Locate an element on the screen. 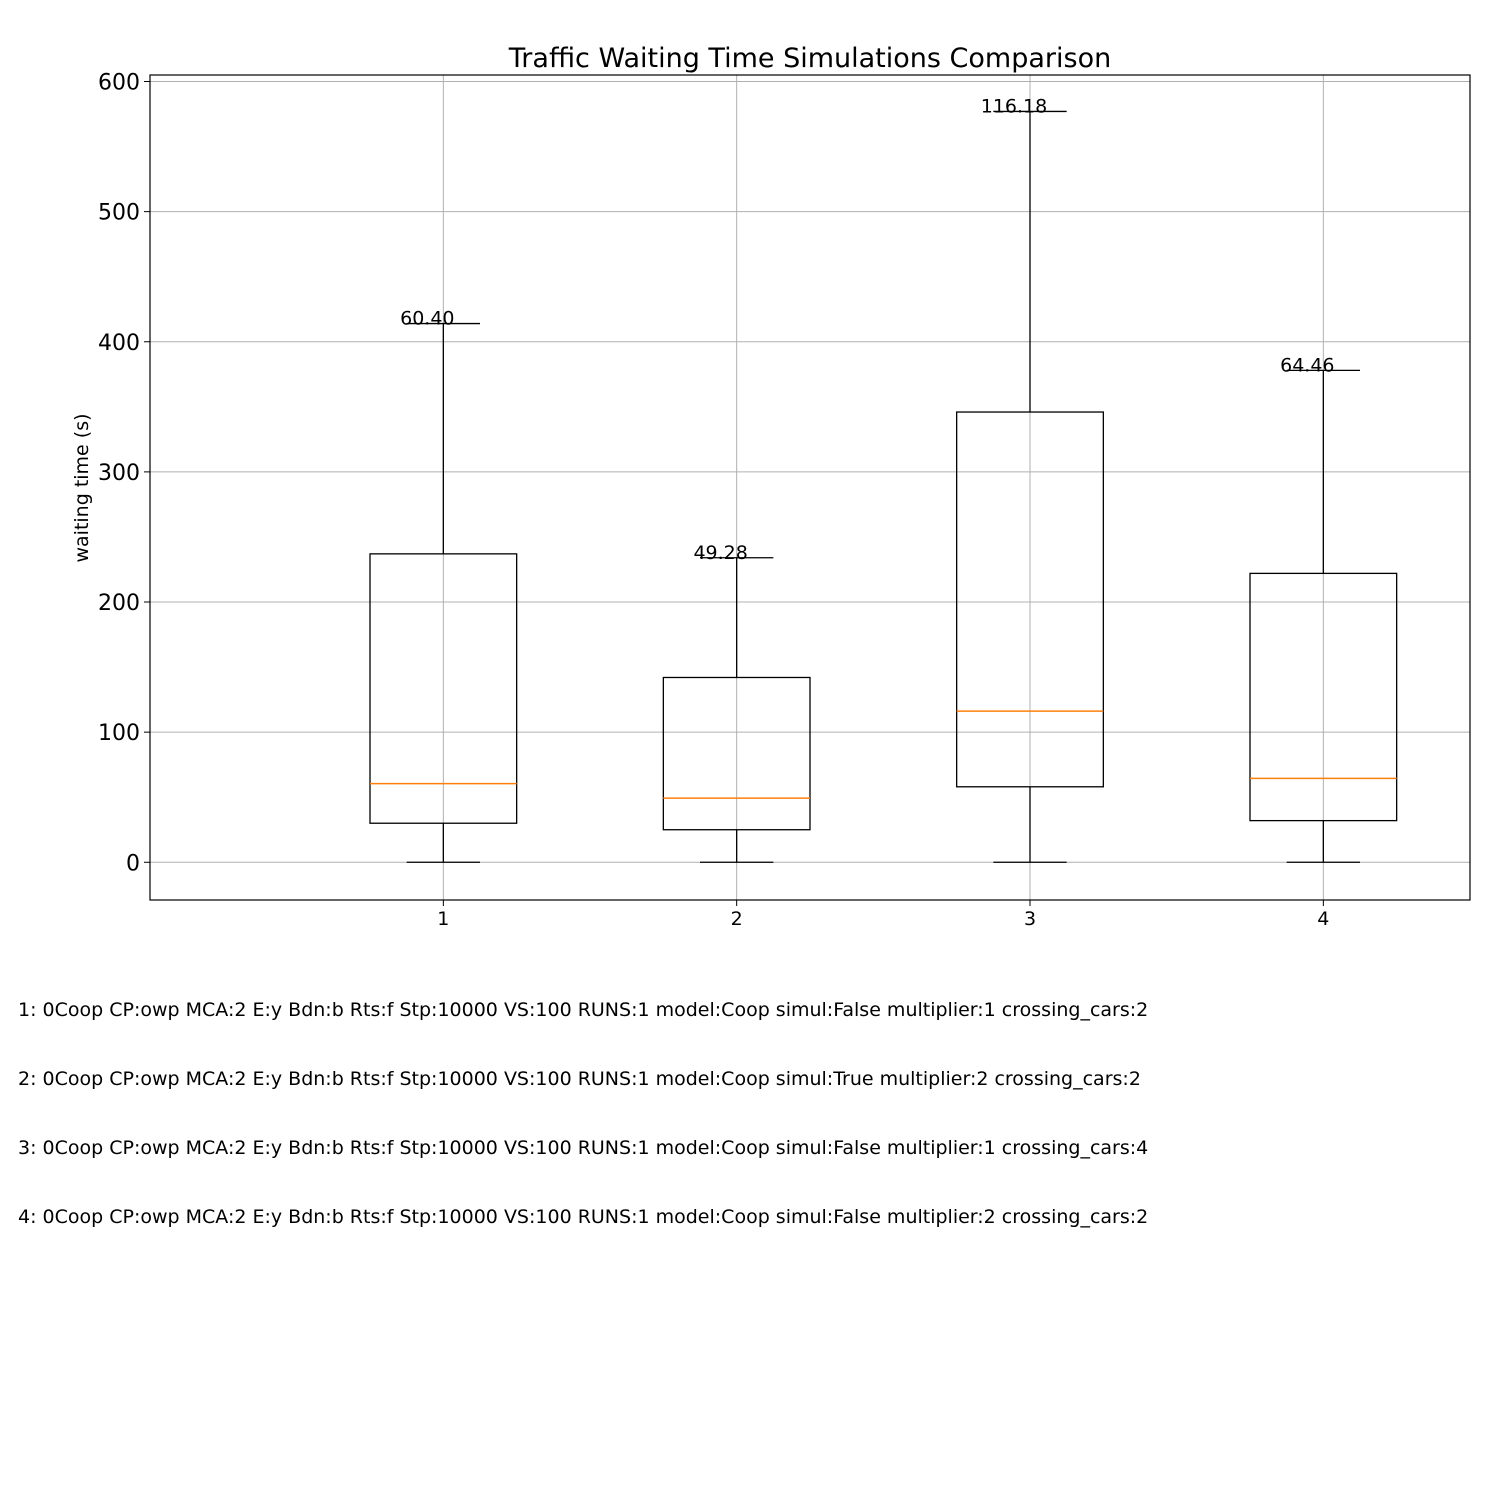 This screenshot has height=1500, width=1500. y-tick-label-200: 200 is located at coordinates (119, 603).